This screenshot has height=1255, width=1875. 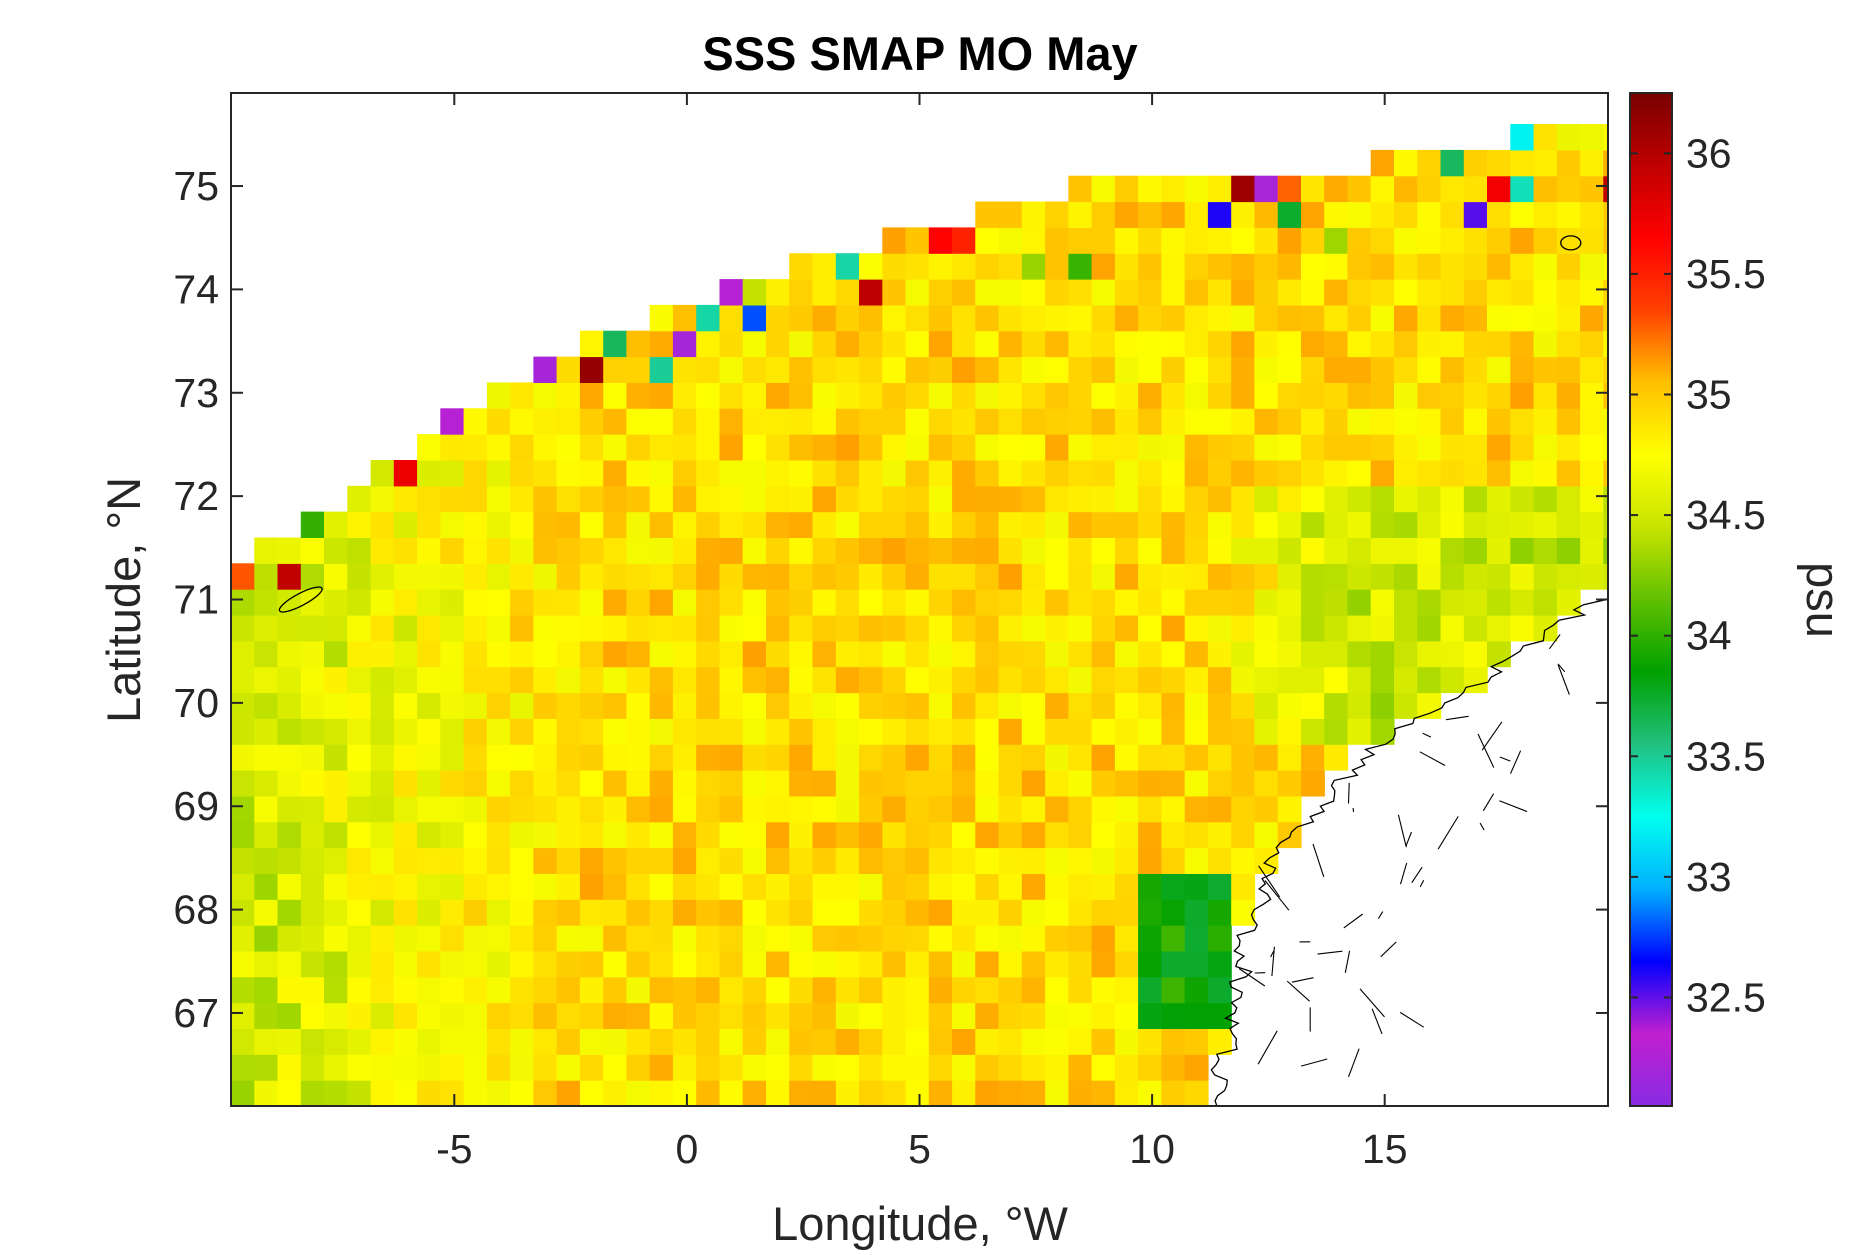 I want to click on colorbar-label: psu, so click(x=1823, y=600).